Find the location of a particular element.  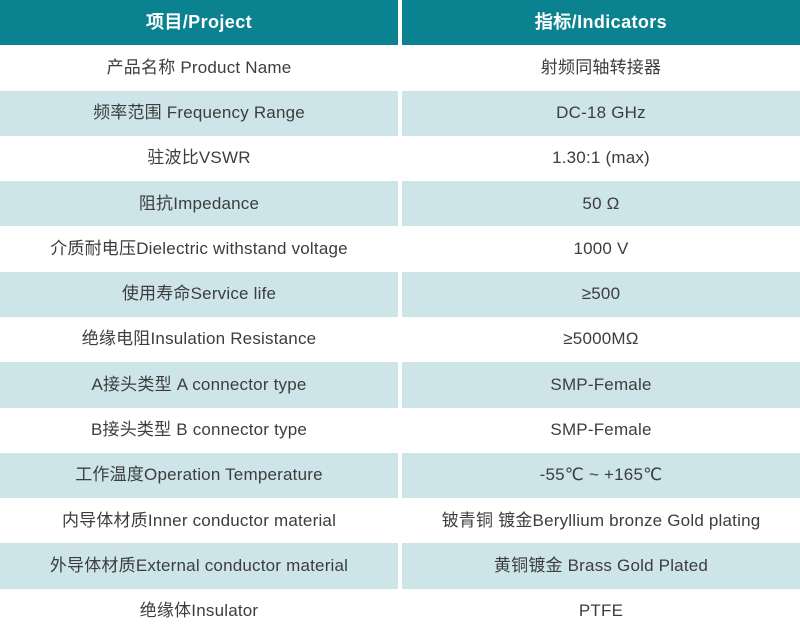

project-cell: 绝缘电阻Insulation Resistance is located at coordinates (199, 339).